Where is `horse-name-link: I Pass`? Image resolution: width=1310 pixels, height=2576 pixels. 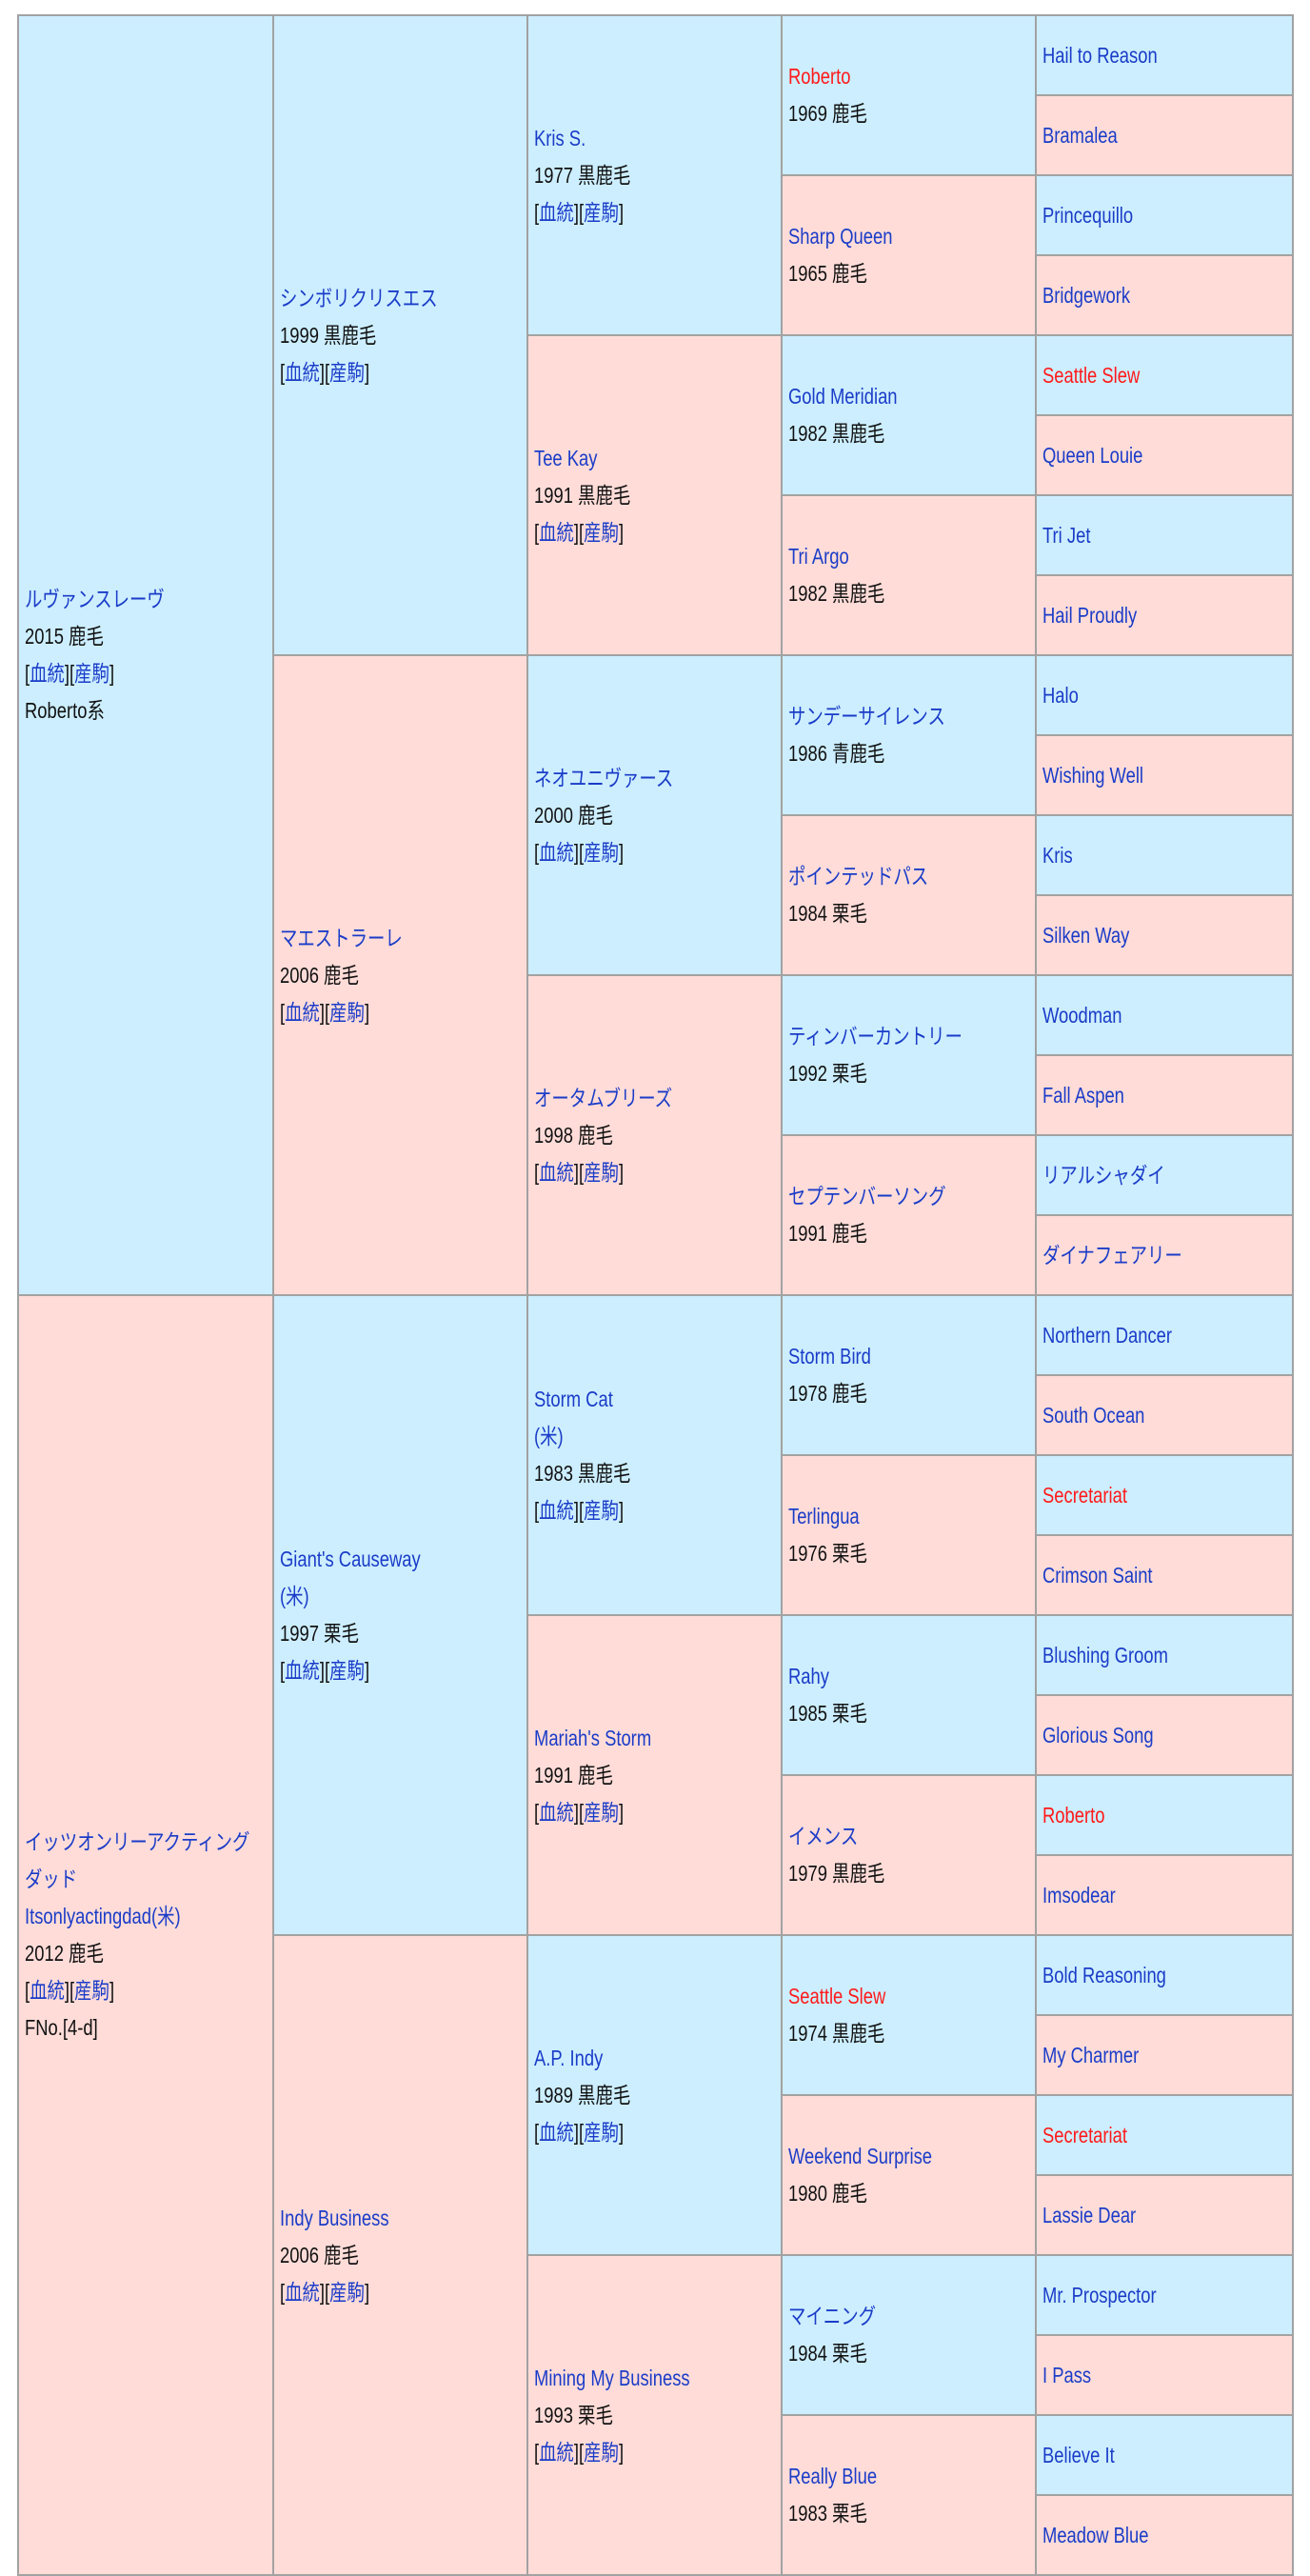
horse-name-link: I Pass is located at coordinates (1067, 2375).